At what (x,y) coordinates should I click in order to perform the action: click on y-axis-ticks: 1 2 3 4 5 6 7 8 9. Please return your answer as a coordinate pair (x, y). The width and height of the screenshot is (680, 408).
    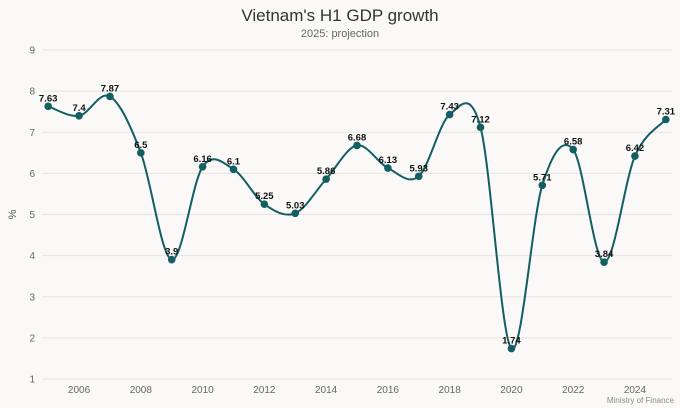
    Looking at the image, I should click on (32, 216).